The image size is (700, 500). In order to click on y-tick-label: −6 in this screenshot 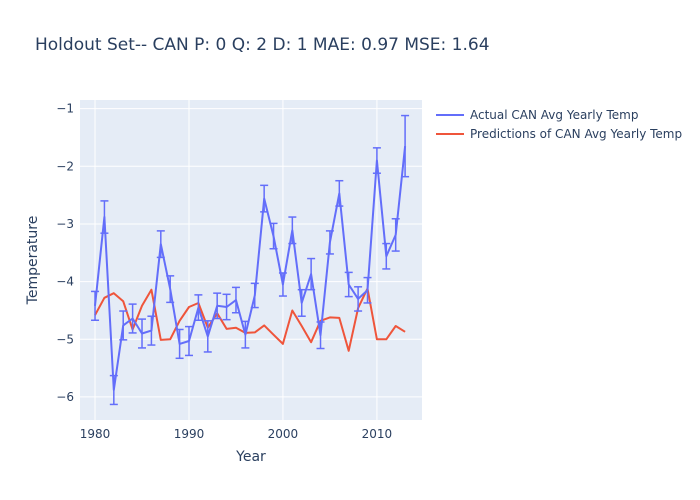, I will do `click(65, 397)`.